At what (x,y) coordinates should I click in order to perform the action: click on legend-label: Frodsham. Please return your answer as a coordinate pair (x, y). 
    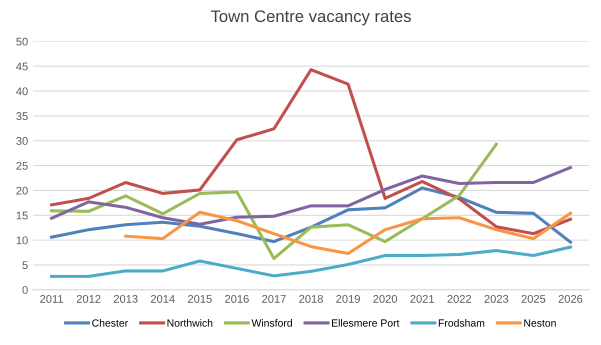
    Looking at the image, I should click on (461, 323).